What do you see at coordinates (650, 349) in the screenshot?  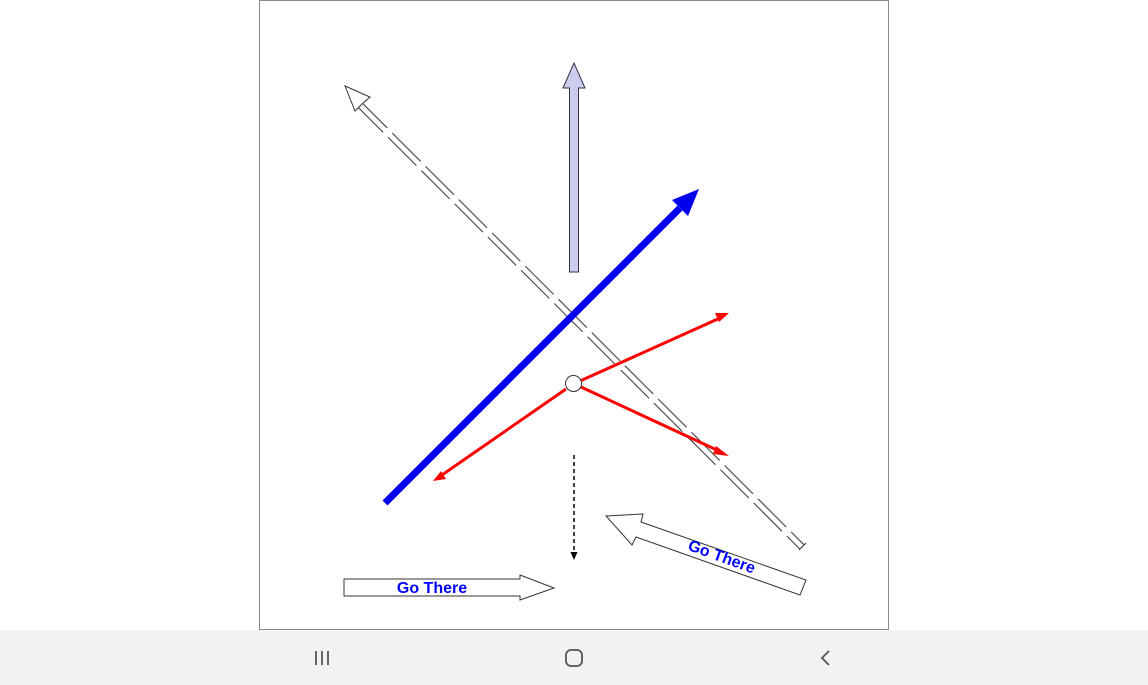 I see `red-arrow-upper-right` at bounding box center [650, 349].